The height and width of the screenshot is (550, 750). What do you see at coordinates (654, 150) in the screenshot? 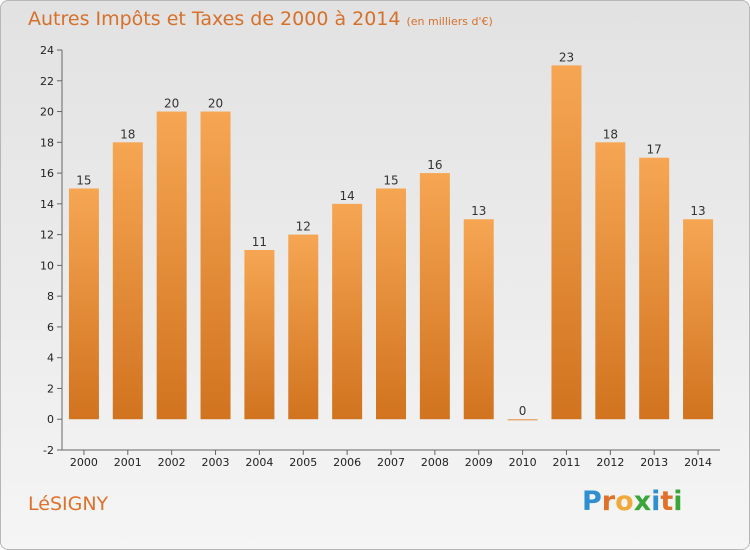
I see `data-label: 17` at bounding box center [654, 150].